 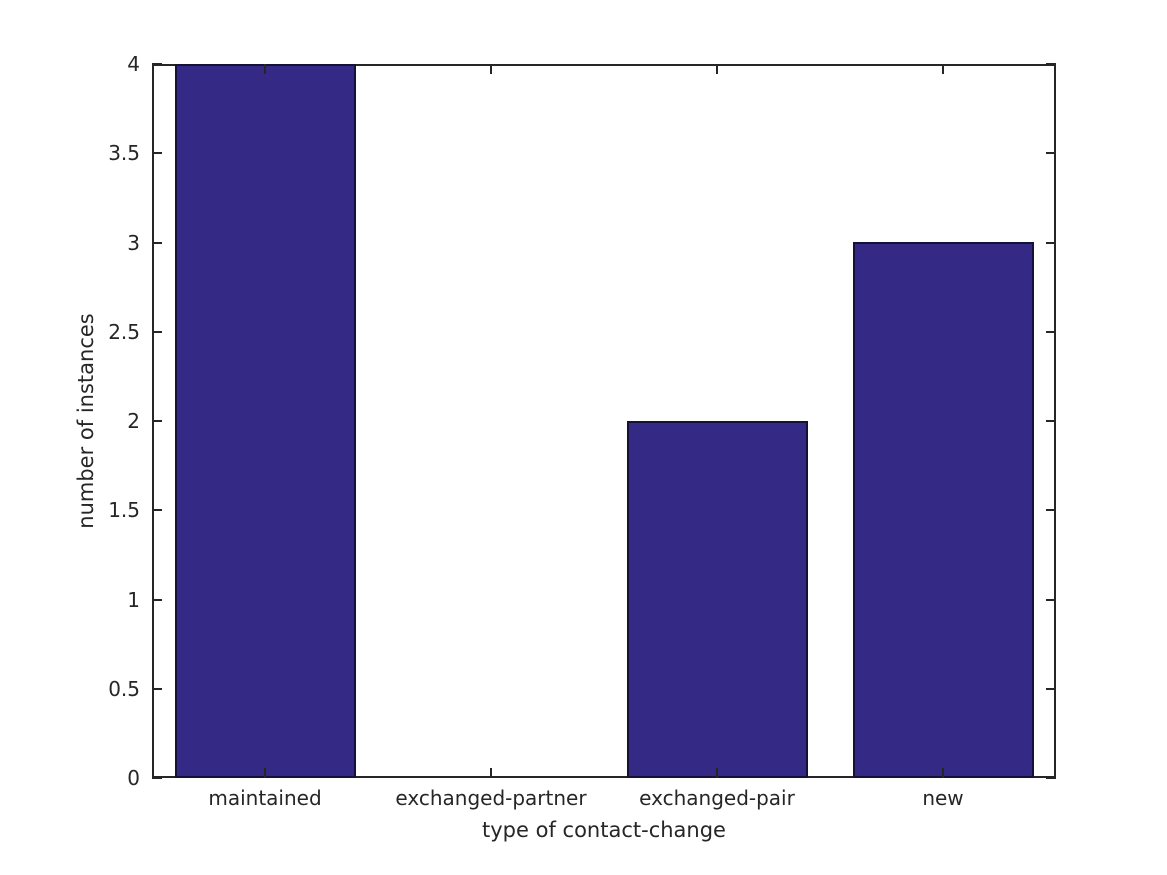 I want to click on y-tick-label: 1, so click(x=133, y=600).